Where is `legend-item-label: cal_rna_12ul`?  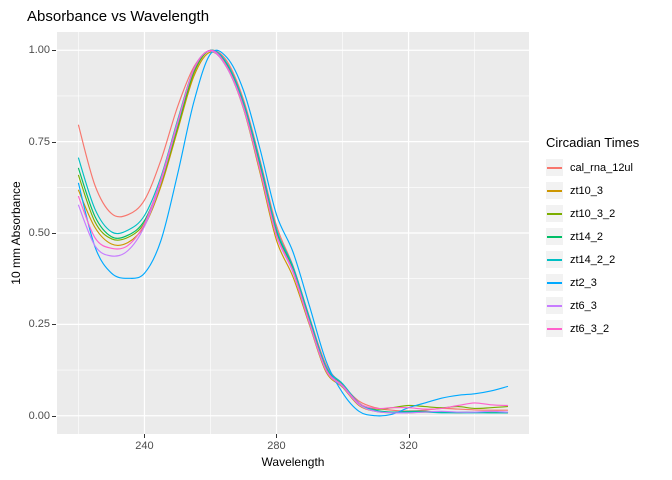 legend-item-label: cal_rna_12ul is located at coordinates (601, 167).